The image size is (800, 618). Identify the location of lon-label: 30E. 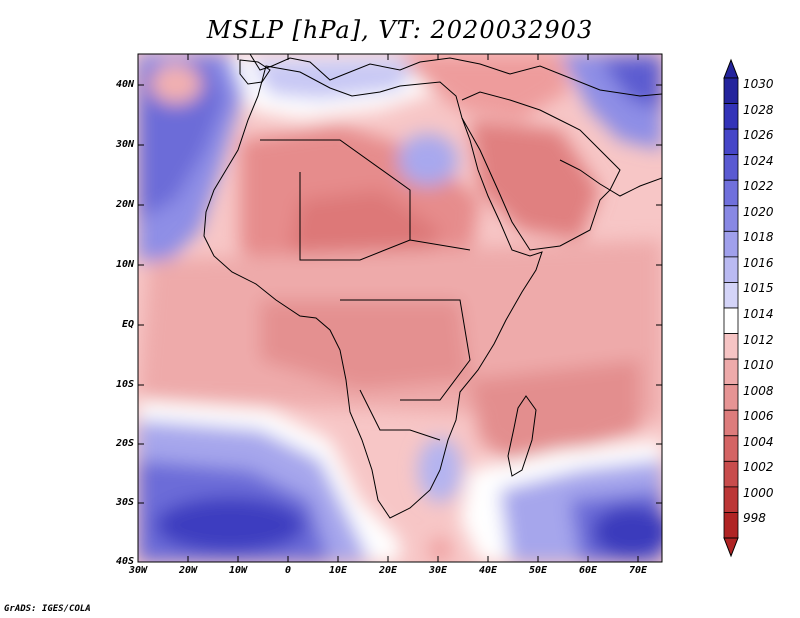
(438, 570).